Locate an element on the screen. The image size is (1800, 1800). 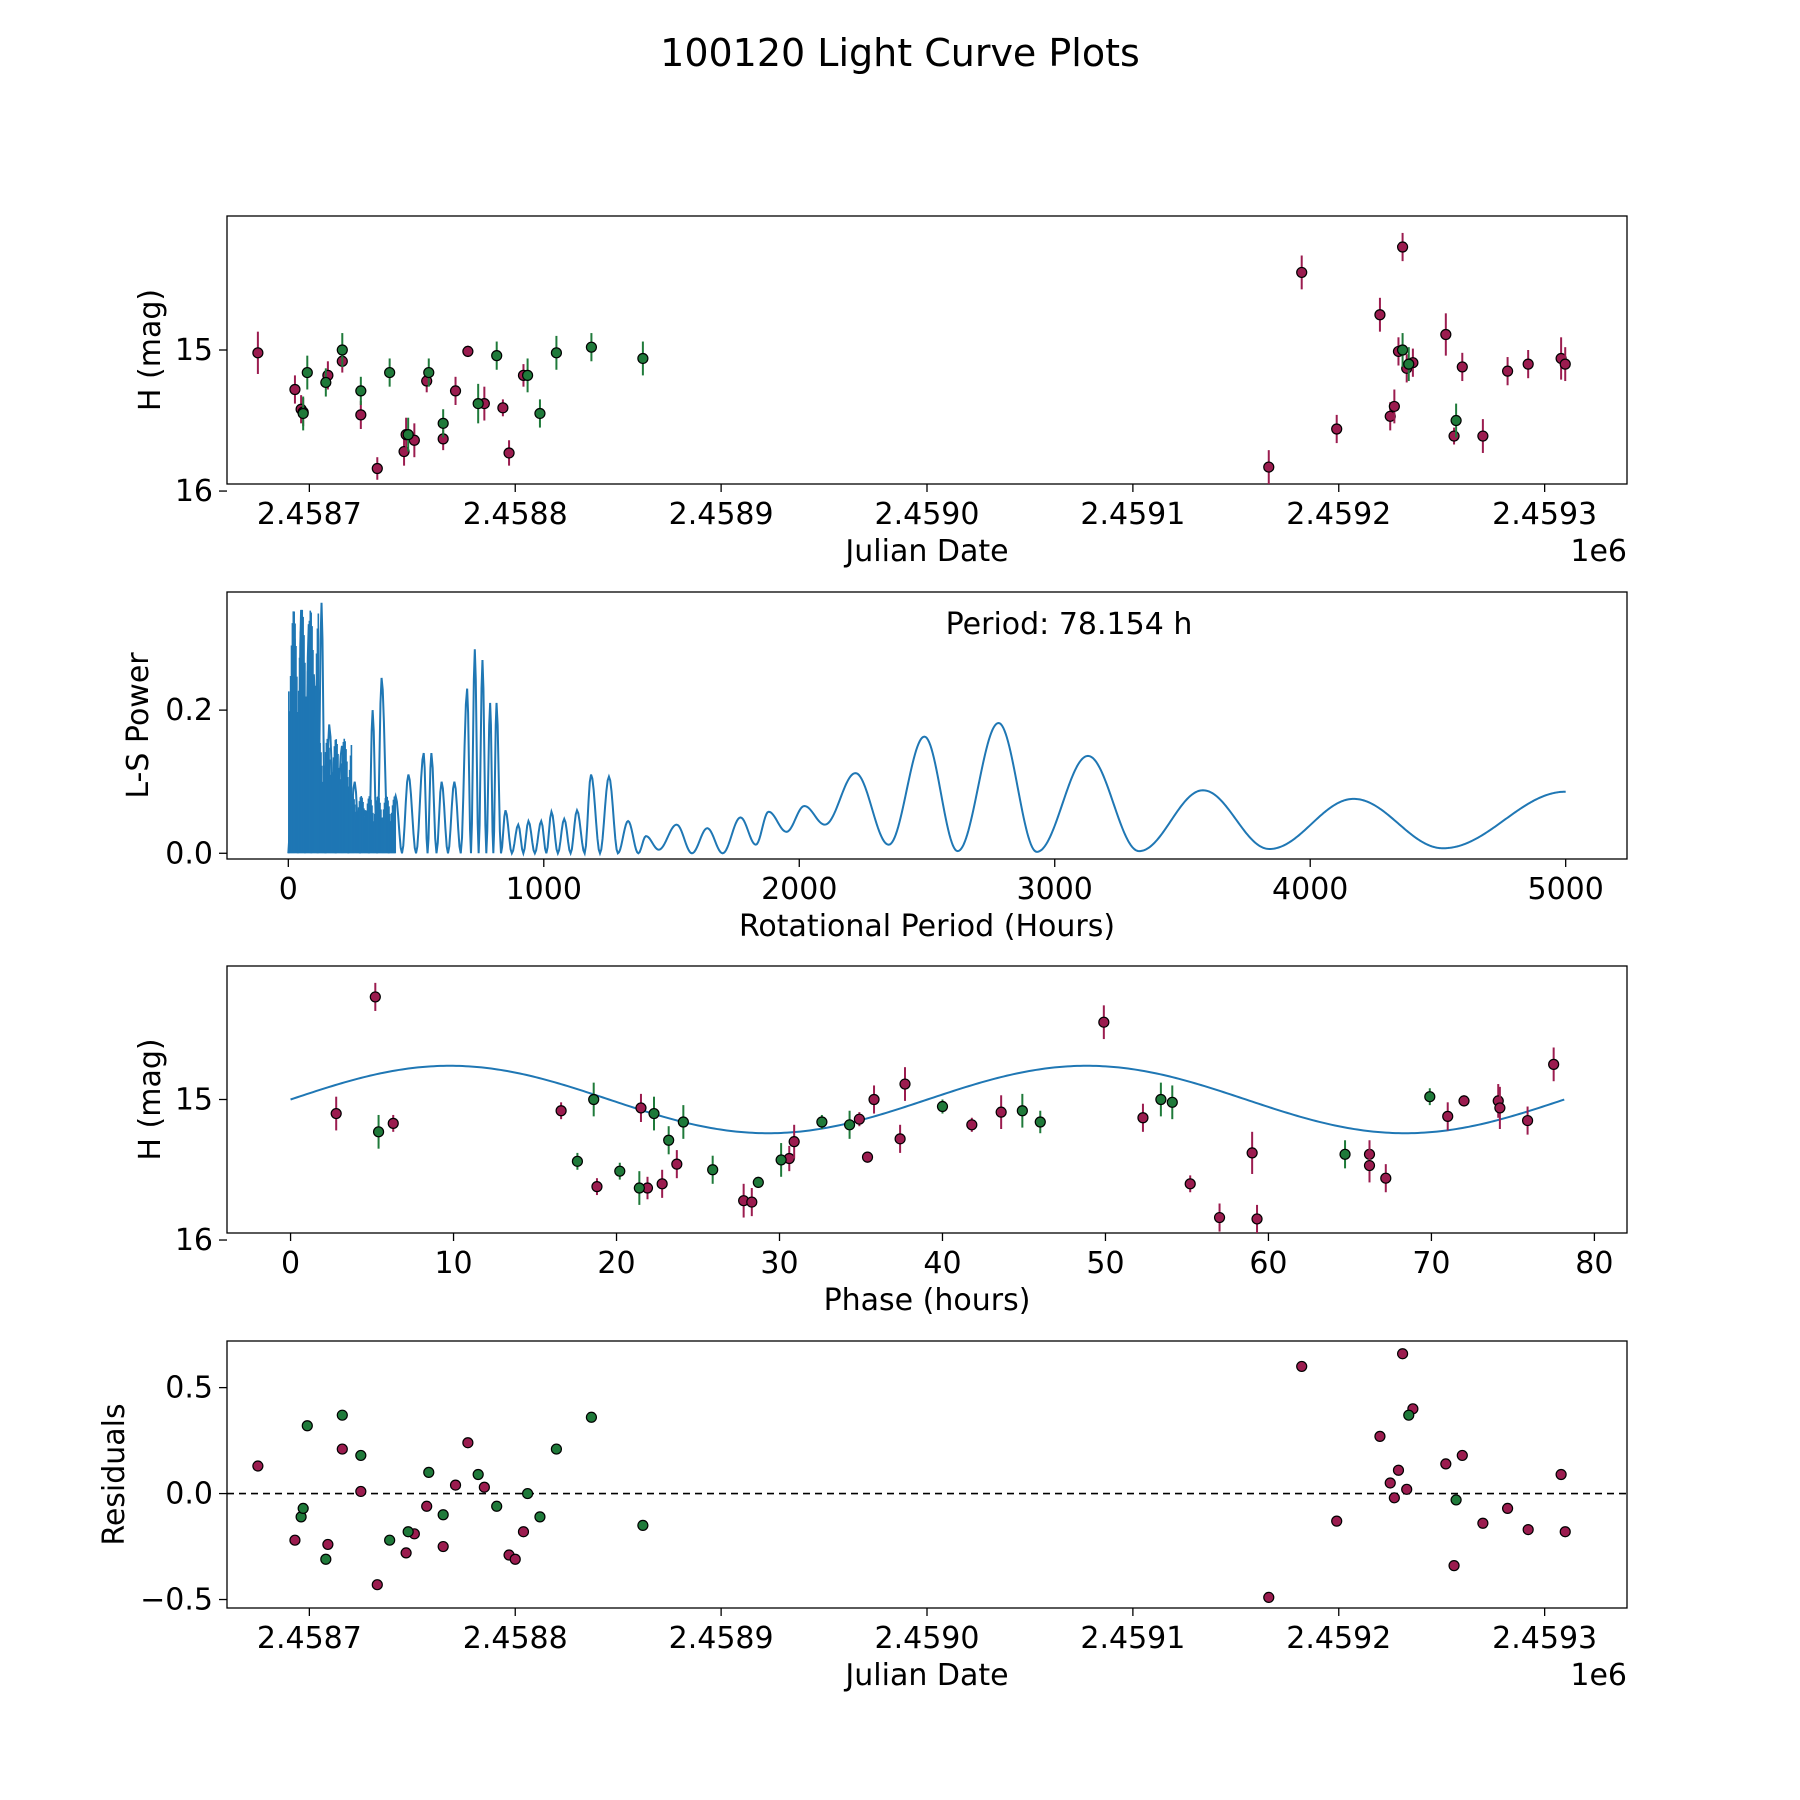
x-tick-label: 40 is located at coordinates (942, 1263).